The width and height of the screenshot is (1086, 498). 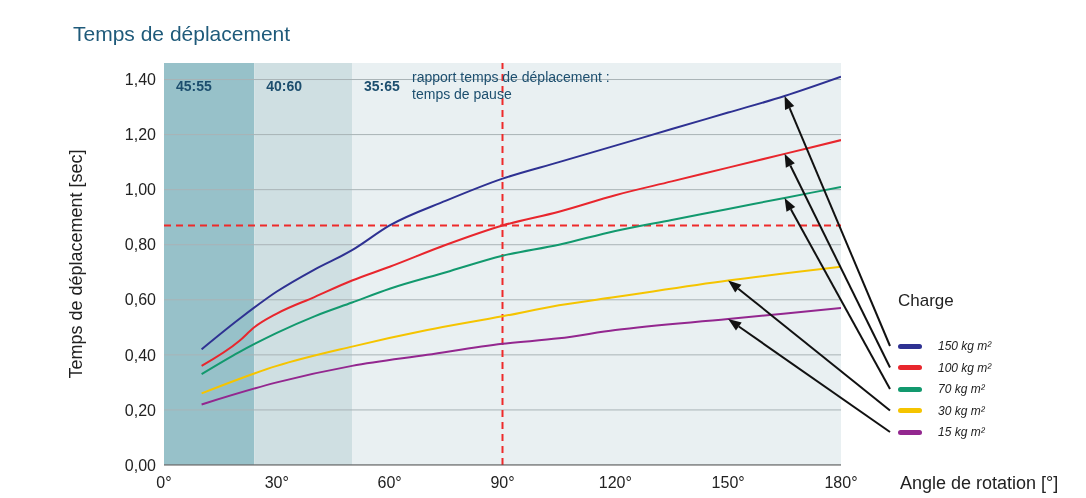 I want to click on band-label: 45:55, so click(x=194, y=85).